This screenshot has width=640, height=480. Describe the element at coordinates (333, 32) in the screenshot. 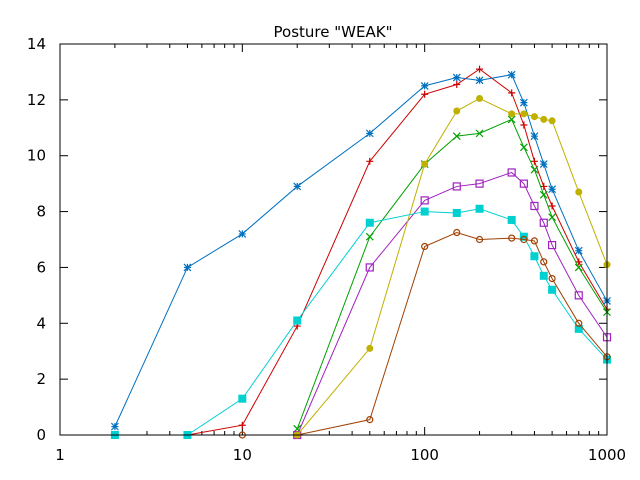

I see `chart-title: Posture "WEAK"` at that location.